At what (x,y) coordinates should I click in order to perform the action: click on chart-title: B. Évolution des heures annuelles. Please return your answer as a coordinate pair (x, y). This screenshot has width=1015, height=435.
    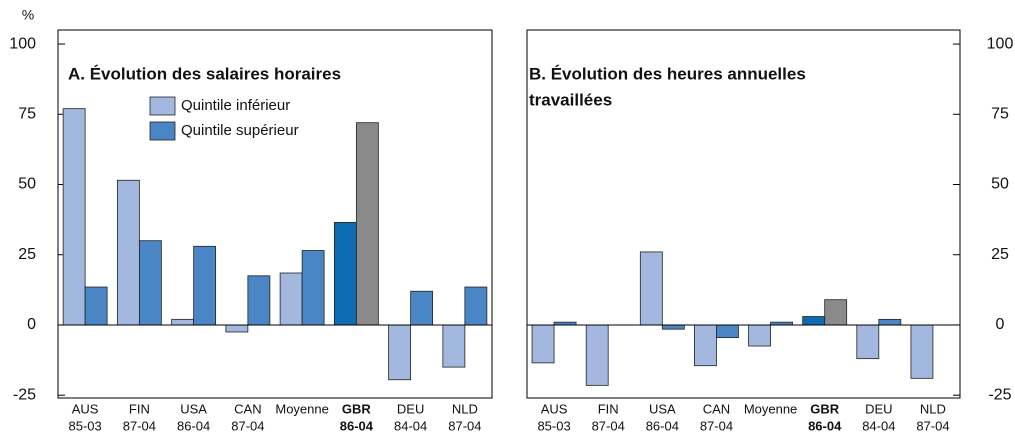
    Looking at the image, I should click on (667, 73).